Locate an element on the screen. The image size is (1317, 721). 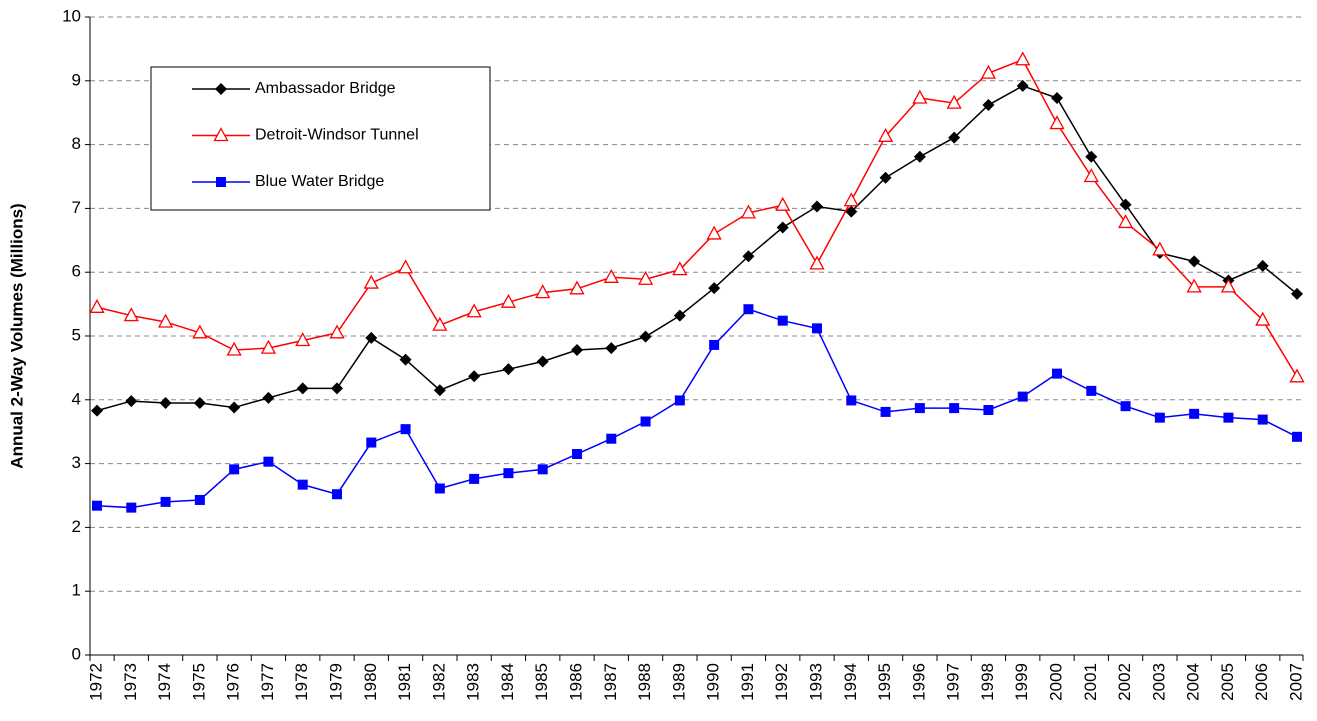
x-tick-label: 1992 is located at coordinates (781, 682).